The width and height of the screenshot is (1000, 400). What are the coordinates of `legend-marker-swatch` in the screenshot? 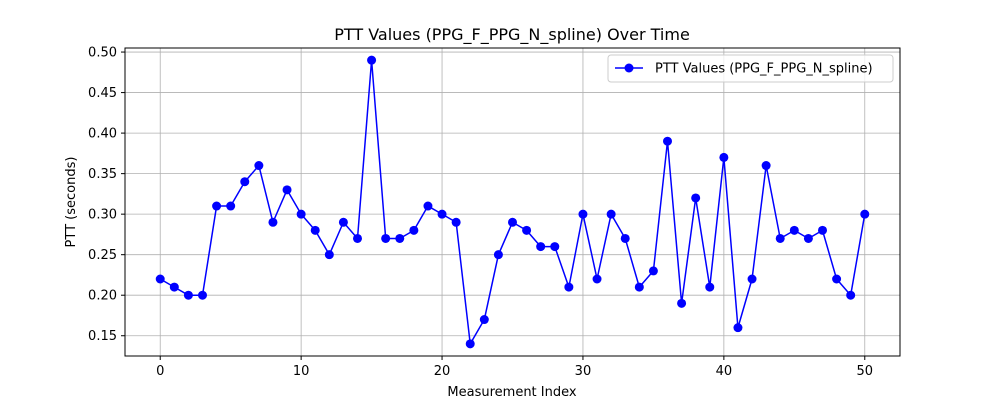 It's located at (629, 68).